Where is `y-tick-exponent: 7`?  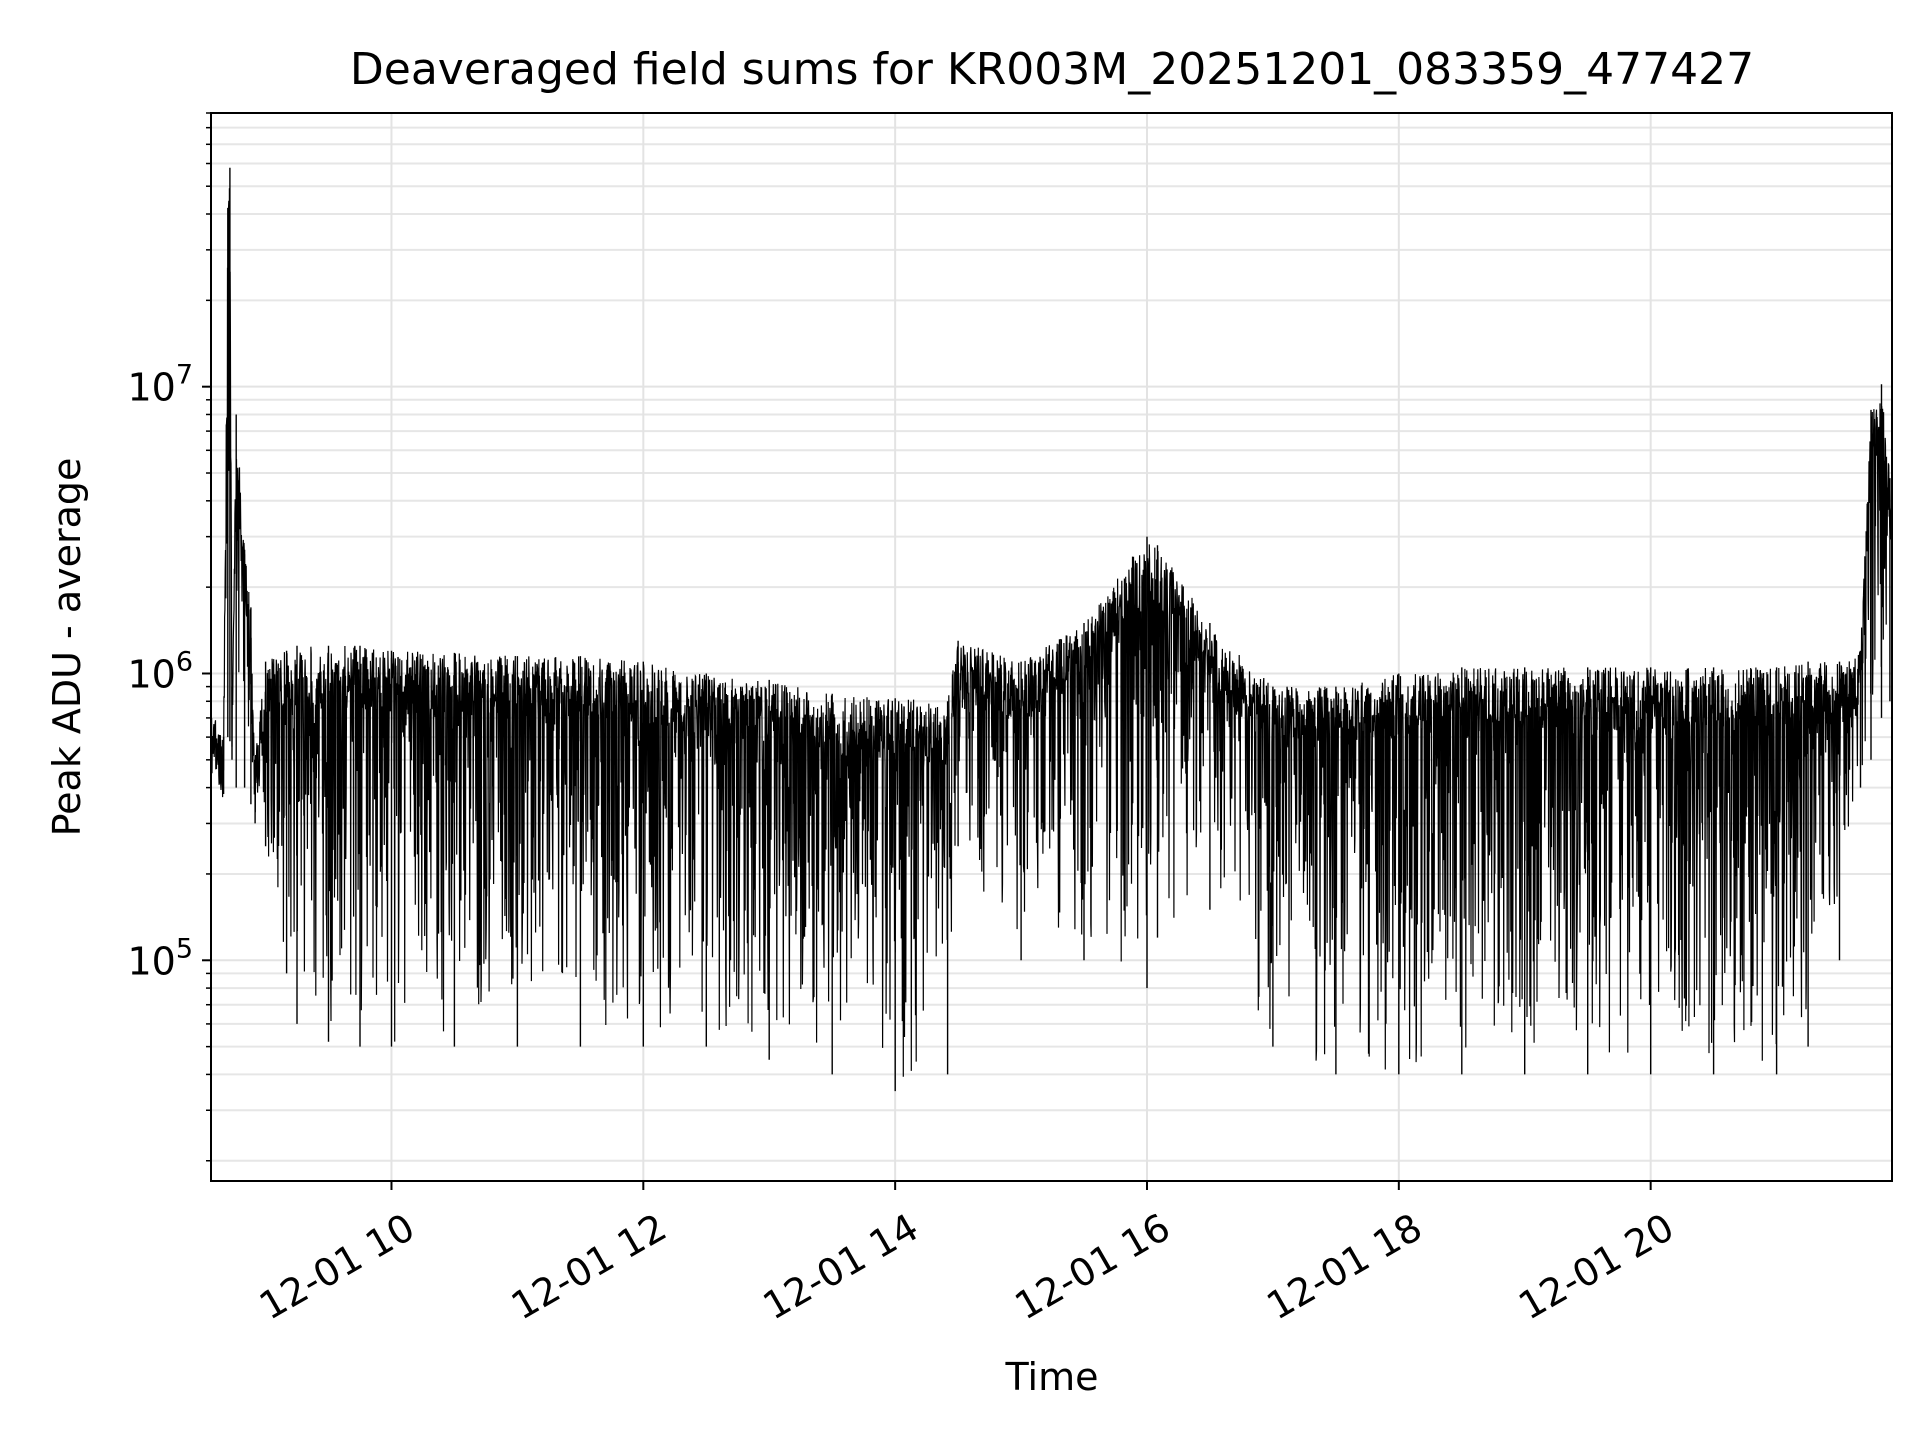 y-tick-exponent: 7 is located at coordinates (184, 375).